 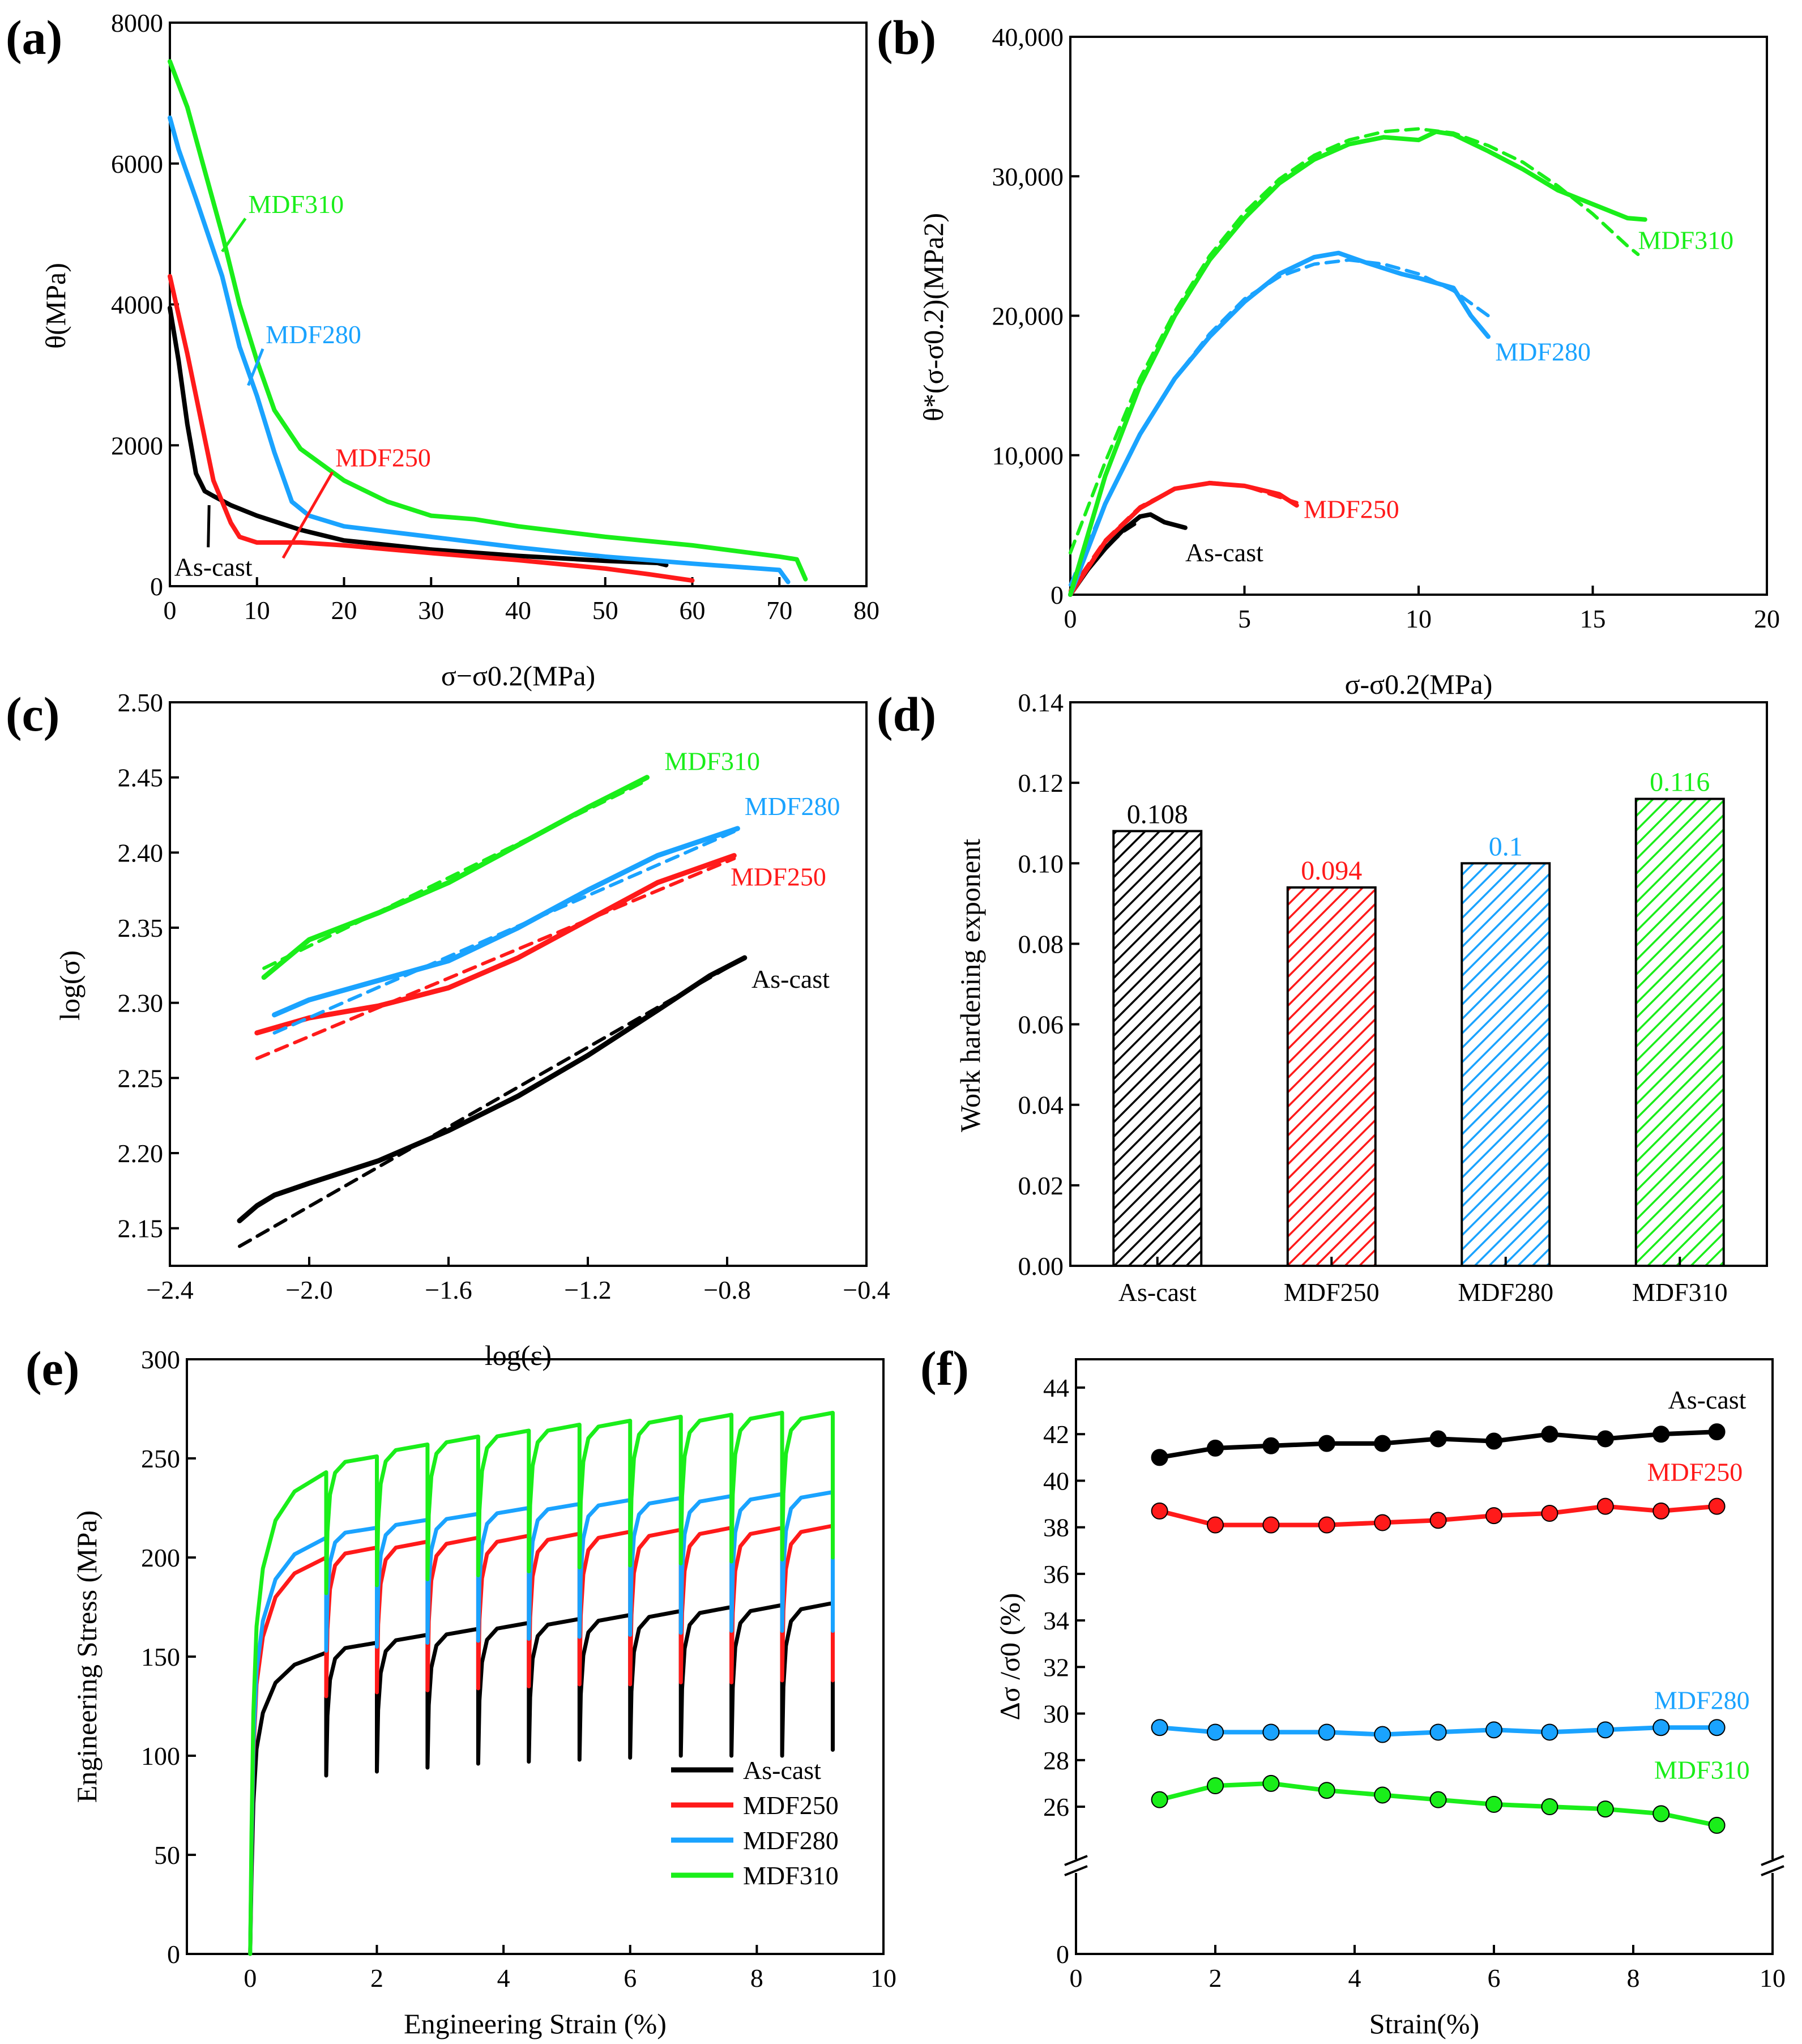 I want to click on x-tick-label-e: 8, so click(x=756, y=1978).